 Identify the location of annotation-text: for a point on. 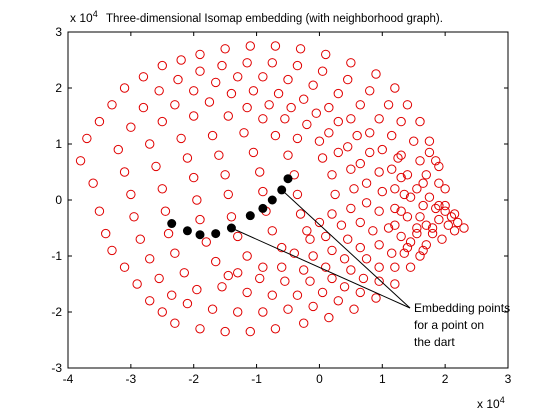
(449, 325).